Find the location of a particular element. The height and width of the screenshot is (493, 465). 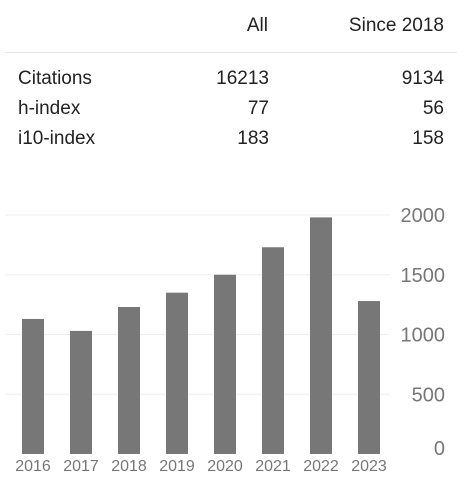

bar-2017 is located at coordinates (81, 392).